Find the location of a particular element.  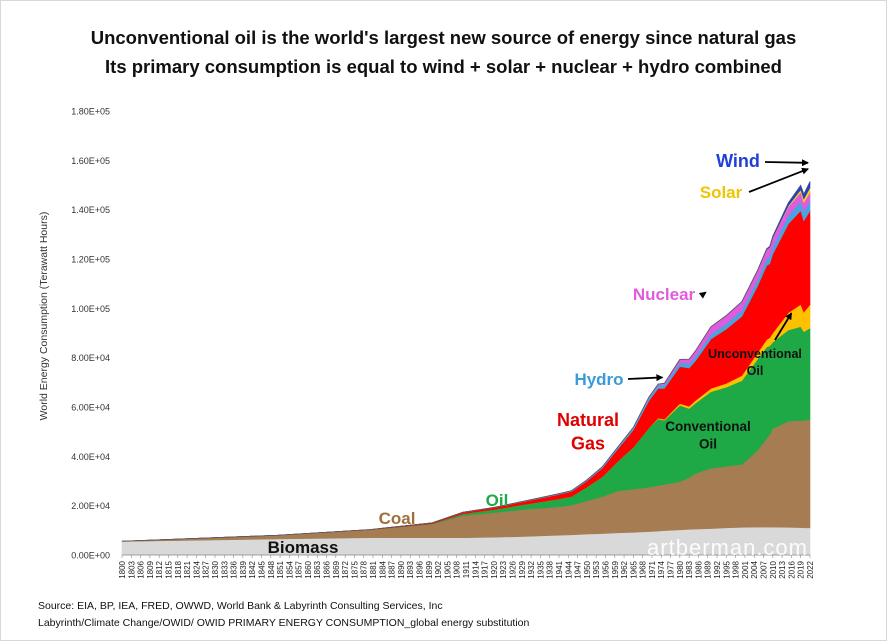

x-tick-label: 1944 is located at coordinates (568, 569).